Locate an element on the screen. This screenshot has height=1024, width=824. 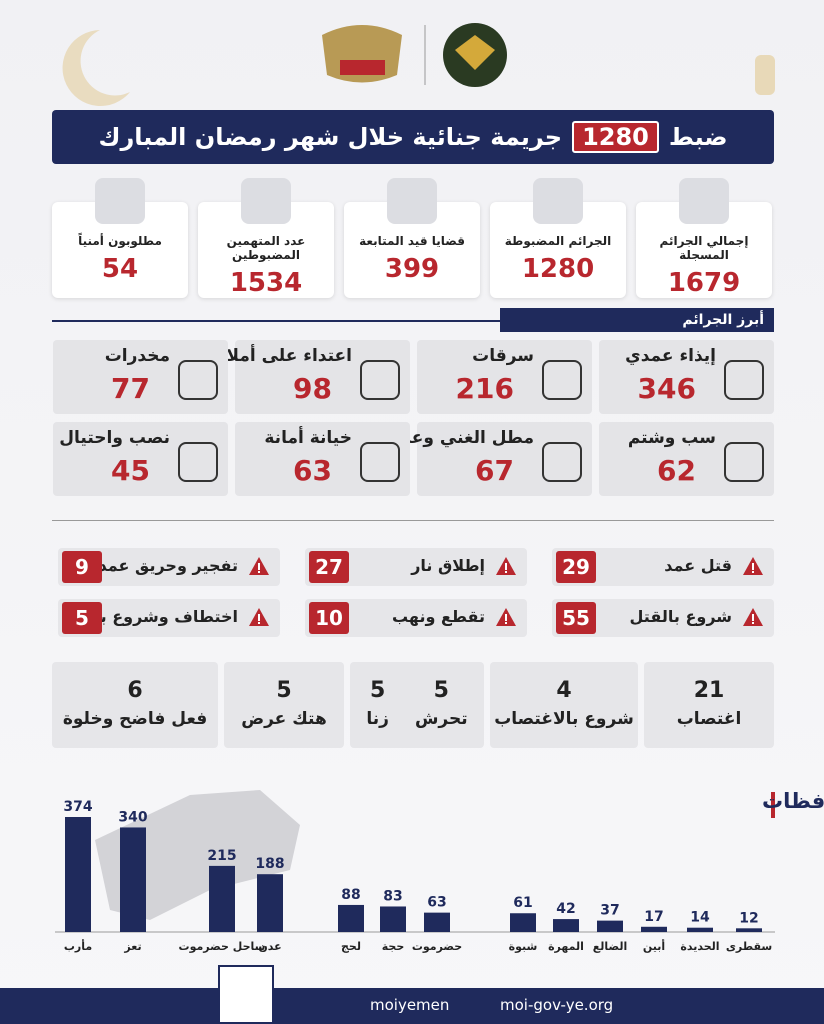
title-text: ضبط is located at coordinates (698, 137).